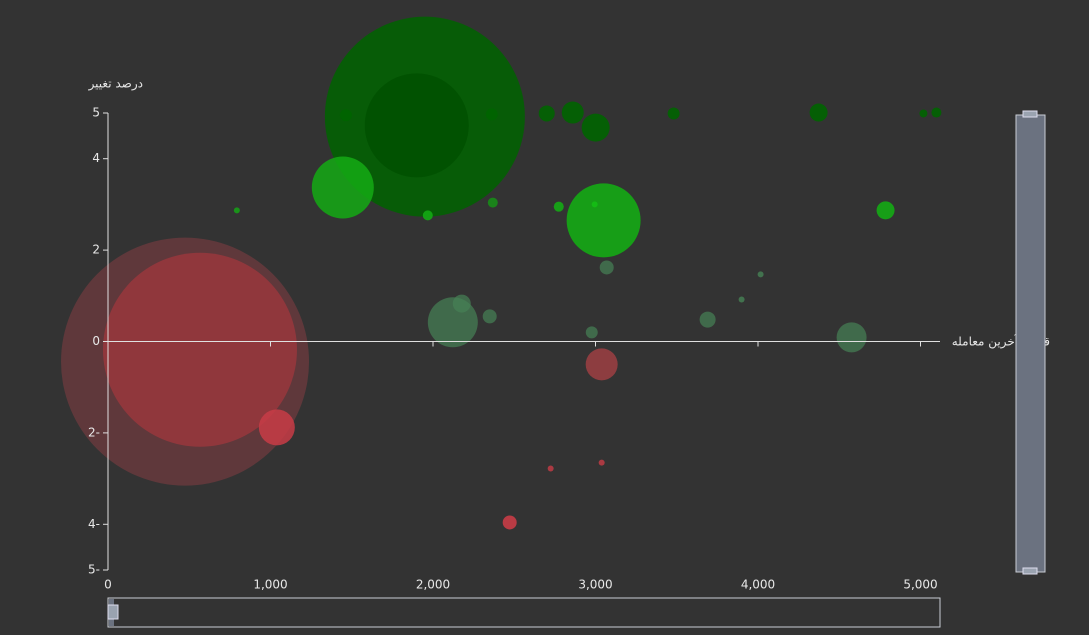 Image resolution: width=1089 pixels, height=635 pixels. What do you see at coordinates (96, 250) in the screenshot?
I see `y-tick-label: 2` at bounding box center [96, 250].